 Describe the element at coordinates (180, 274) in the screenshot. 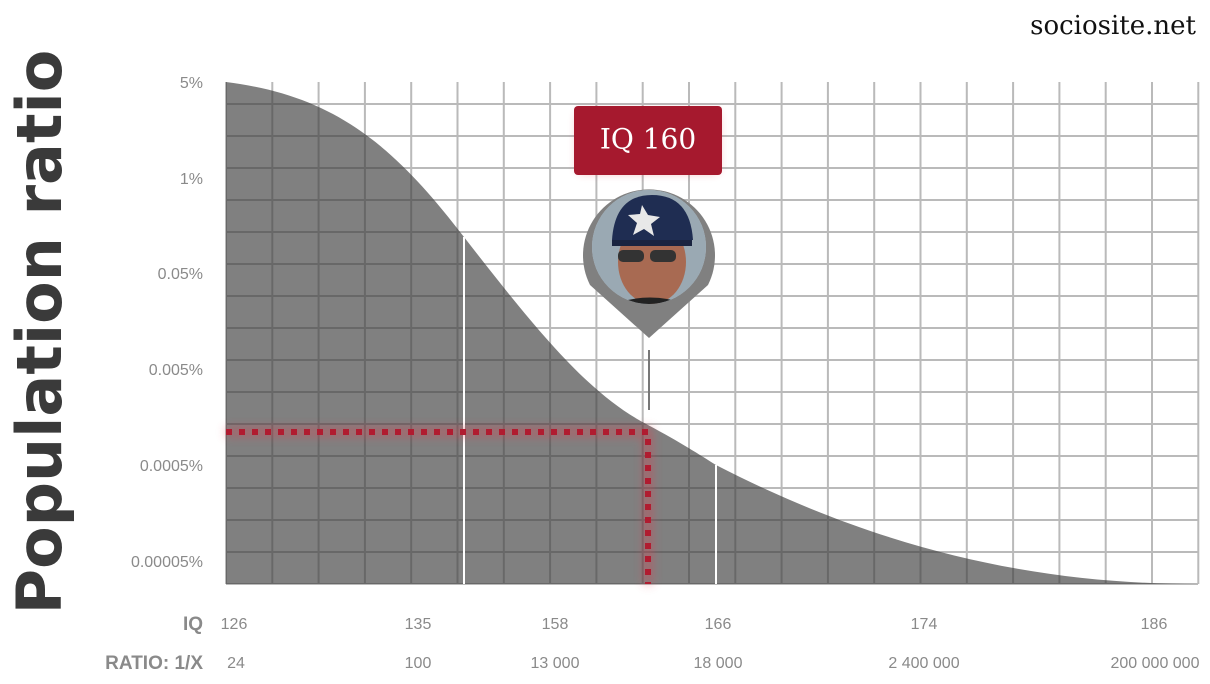

I see `y-tick-label: 0.05%` at that location.